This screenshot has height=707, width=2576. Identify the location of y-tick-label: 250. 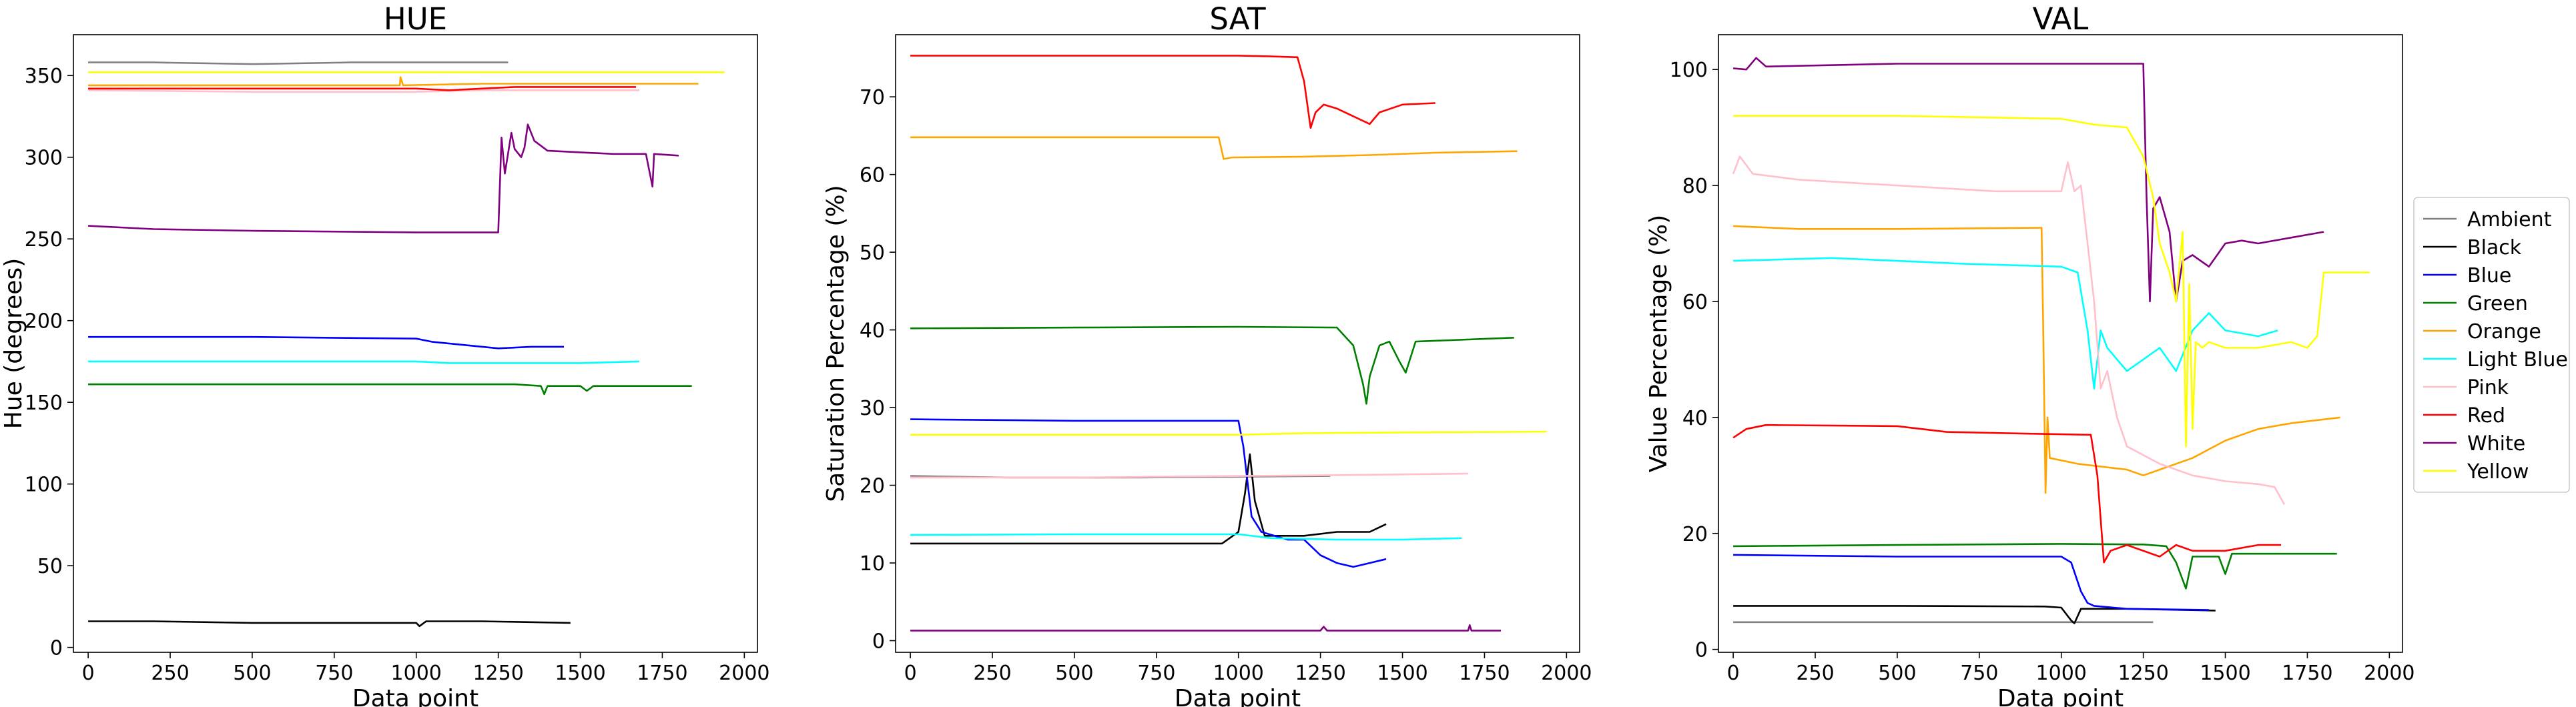
(44, 239).